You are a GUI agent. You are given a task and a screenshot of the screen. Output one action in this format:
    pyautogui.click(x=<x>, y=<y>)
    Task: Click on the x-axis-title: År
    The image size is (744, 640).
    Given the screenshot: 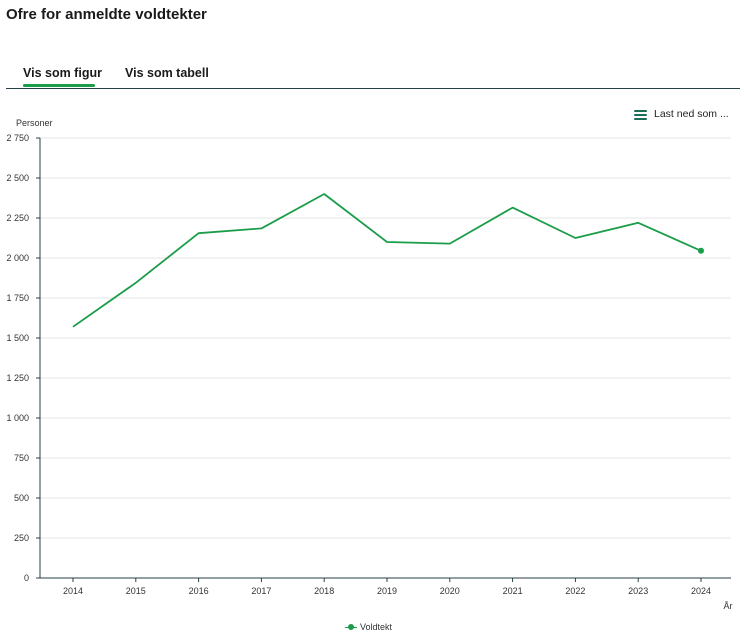 What is the action you would take?
    pyautogui.click(x=728, y=605)
    